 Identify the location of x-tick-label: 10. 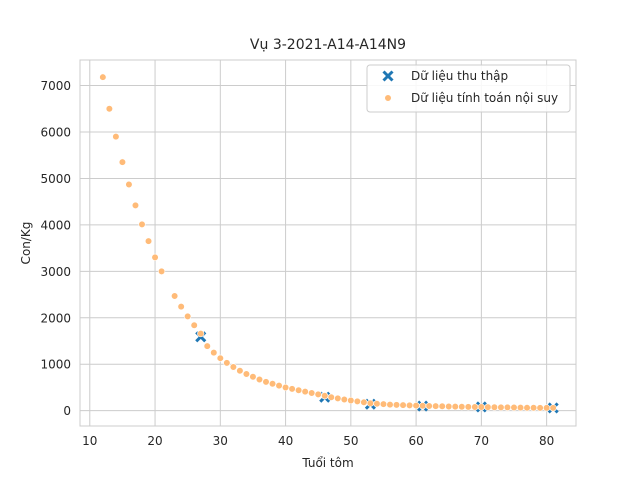
(89, 441).